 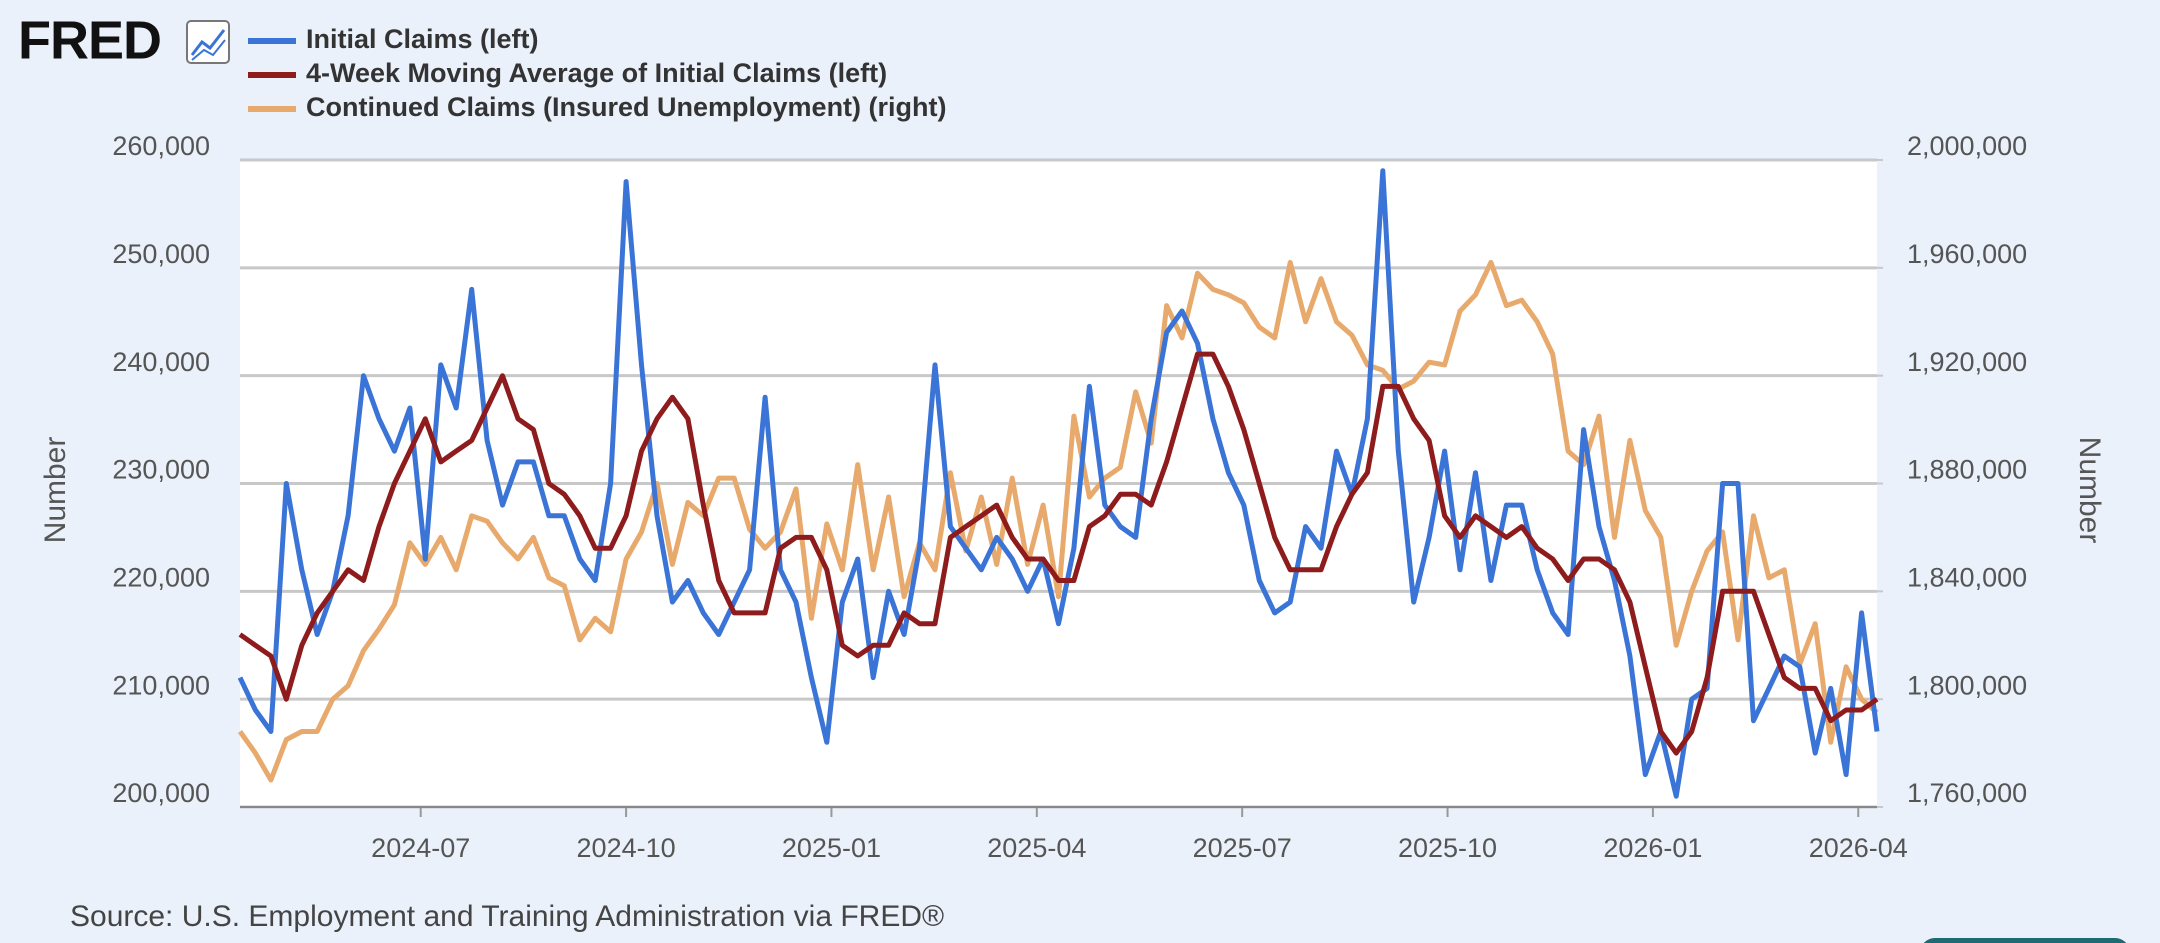 I want to click on x-tick-label: 2024-10, so click(x=626, y=848).